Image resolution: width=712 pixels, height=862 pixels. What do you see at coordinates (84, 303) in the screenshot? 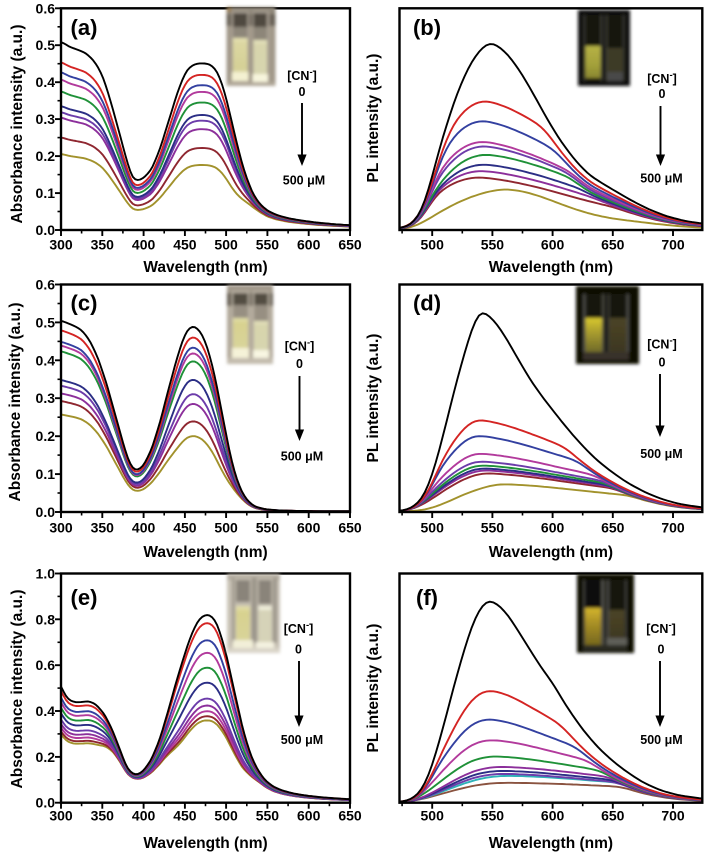
I see `svg-text: (c)` at bounding box center [84, 303].